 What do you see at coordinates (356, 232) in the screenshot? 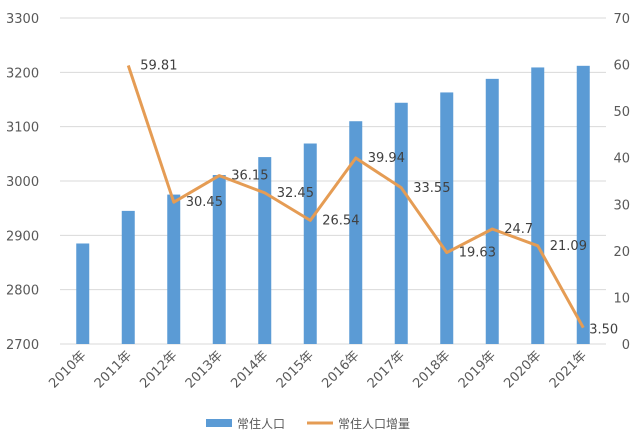
I see `bar-2016年` at bounding box center [356, 232].